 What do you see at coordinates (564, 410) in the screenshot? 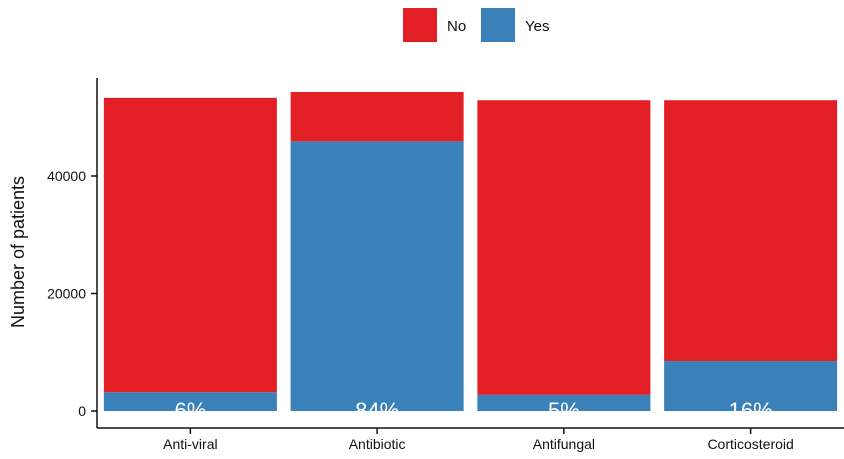
I see `percent-label-2: 5%` at bounding box center [564, 410].